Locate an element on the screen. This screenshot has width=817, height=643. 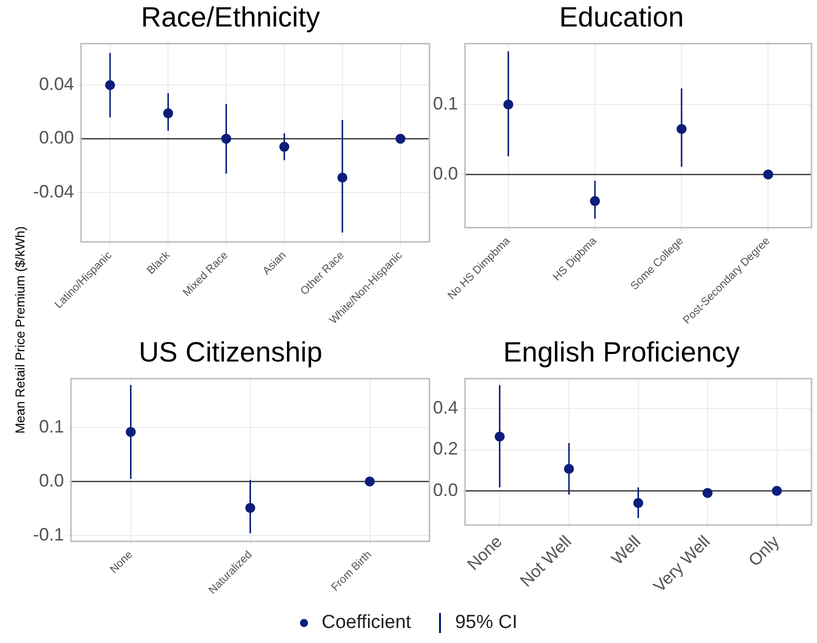
y-tick-label: 0.2 is located at coordinates (445, 448).